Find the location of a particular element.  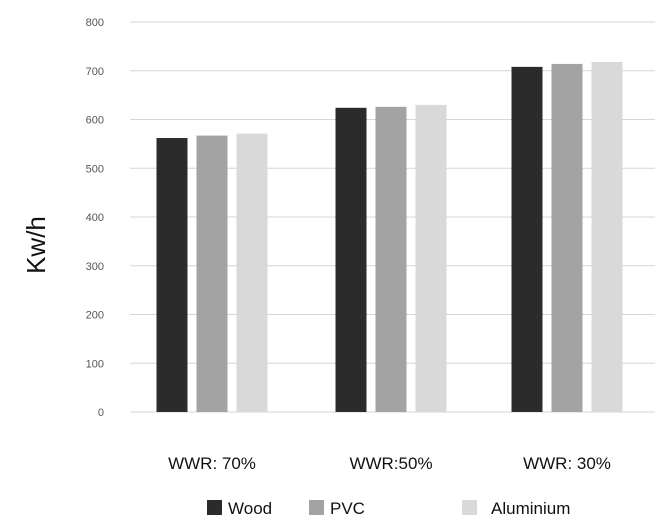

y-tick-label: 300 is located at coordinates (95, 267).